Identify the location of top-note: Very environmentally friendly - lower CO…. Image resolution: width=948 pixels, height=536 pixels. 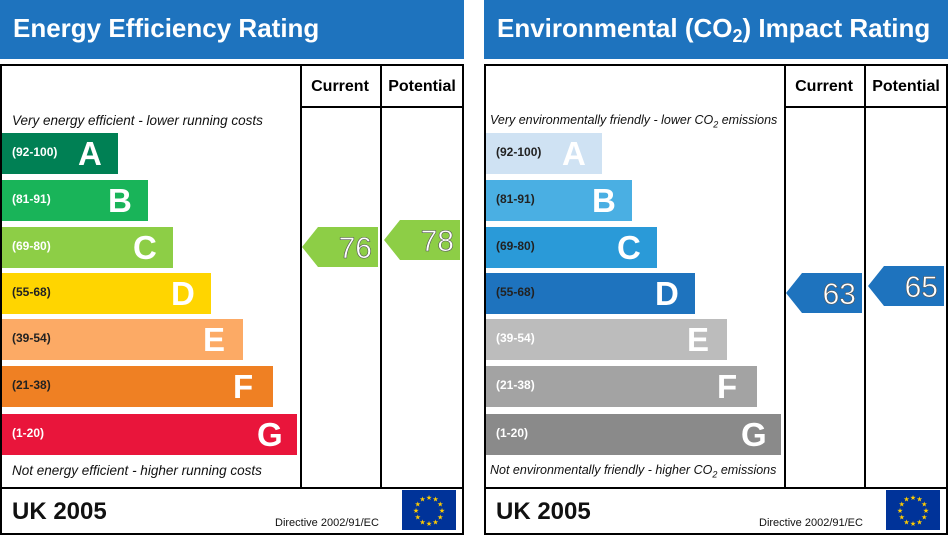
(634, 121).